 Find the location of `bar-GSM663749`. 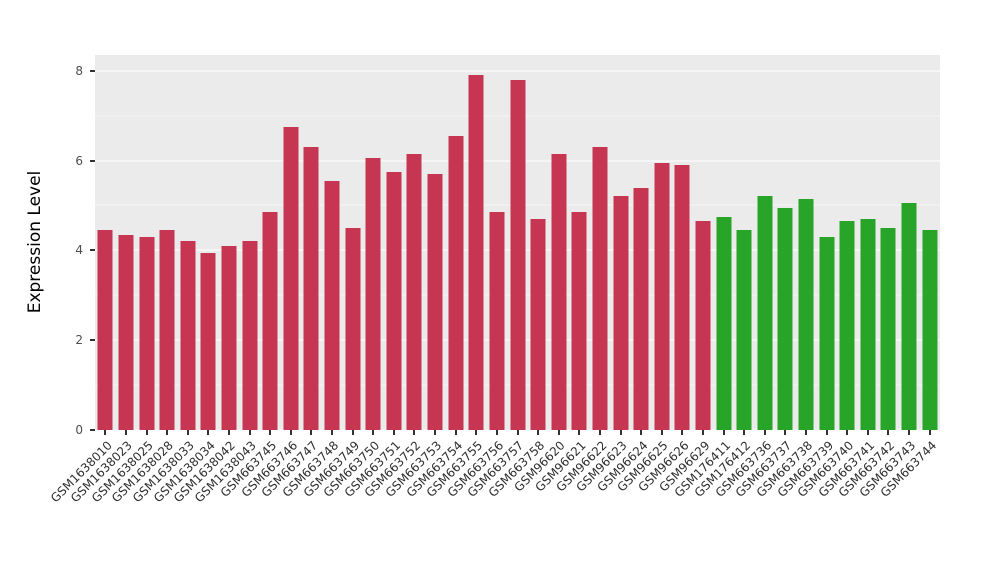

bar-GSM663749 is located at coordinates (353, 328).